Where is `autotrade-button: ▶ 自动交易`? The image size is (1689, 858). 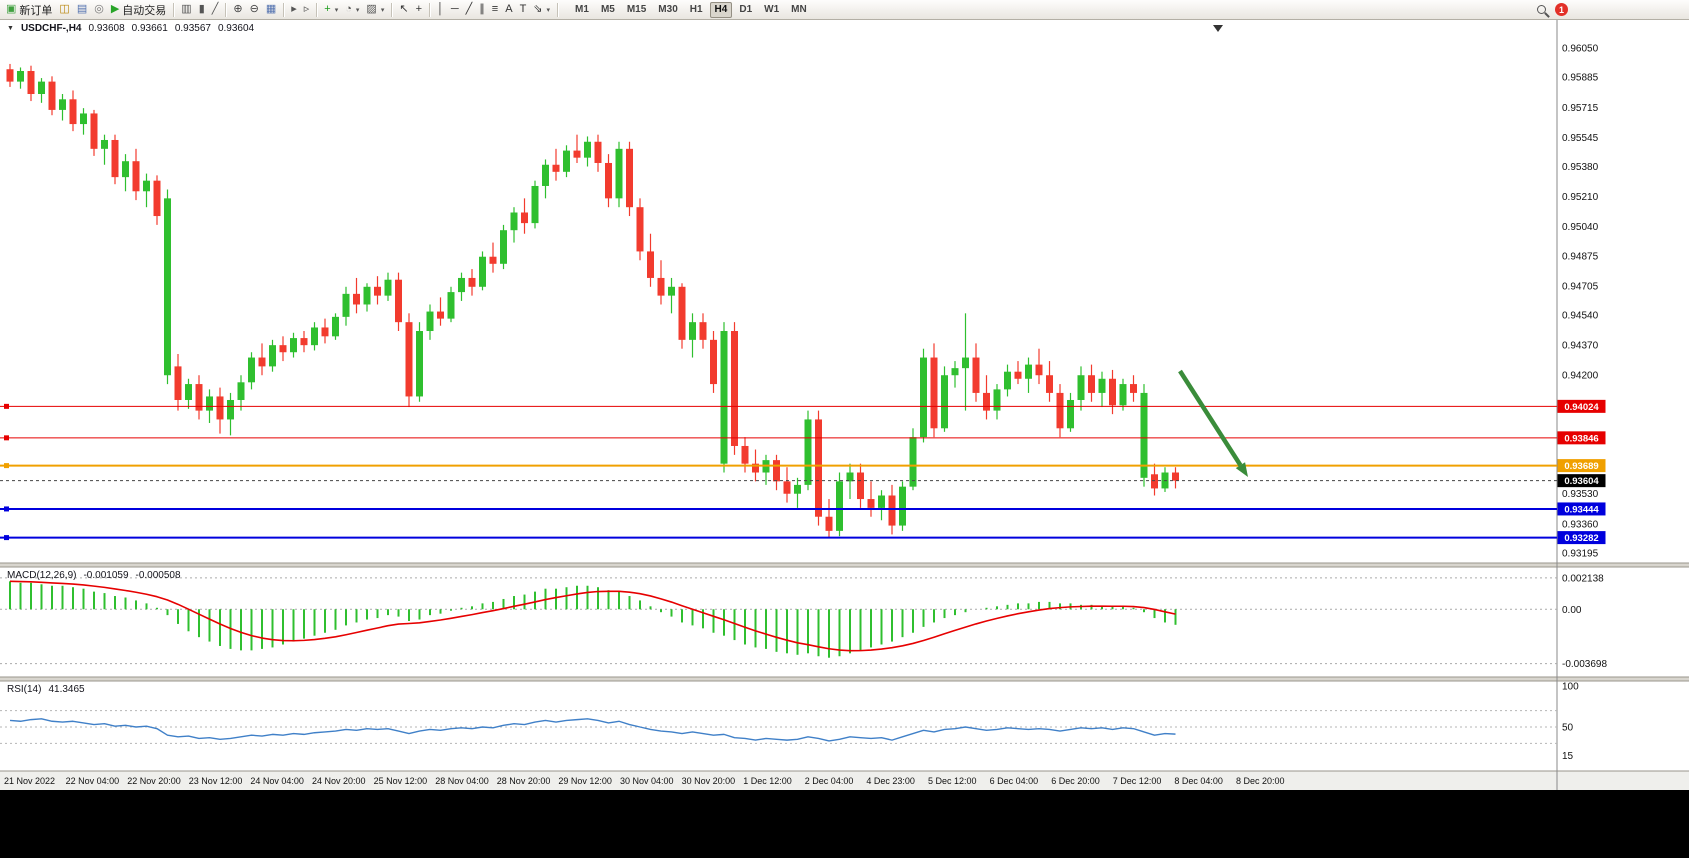
autotrade-button: ▶ 自动交易 is located at coordinates (138, 9).